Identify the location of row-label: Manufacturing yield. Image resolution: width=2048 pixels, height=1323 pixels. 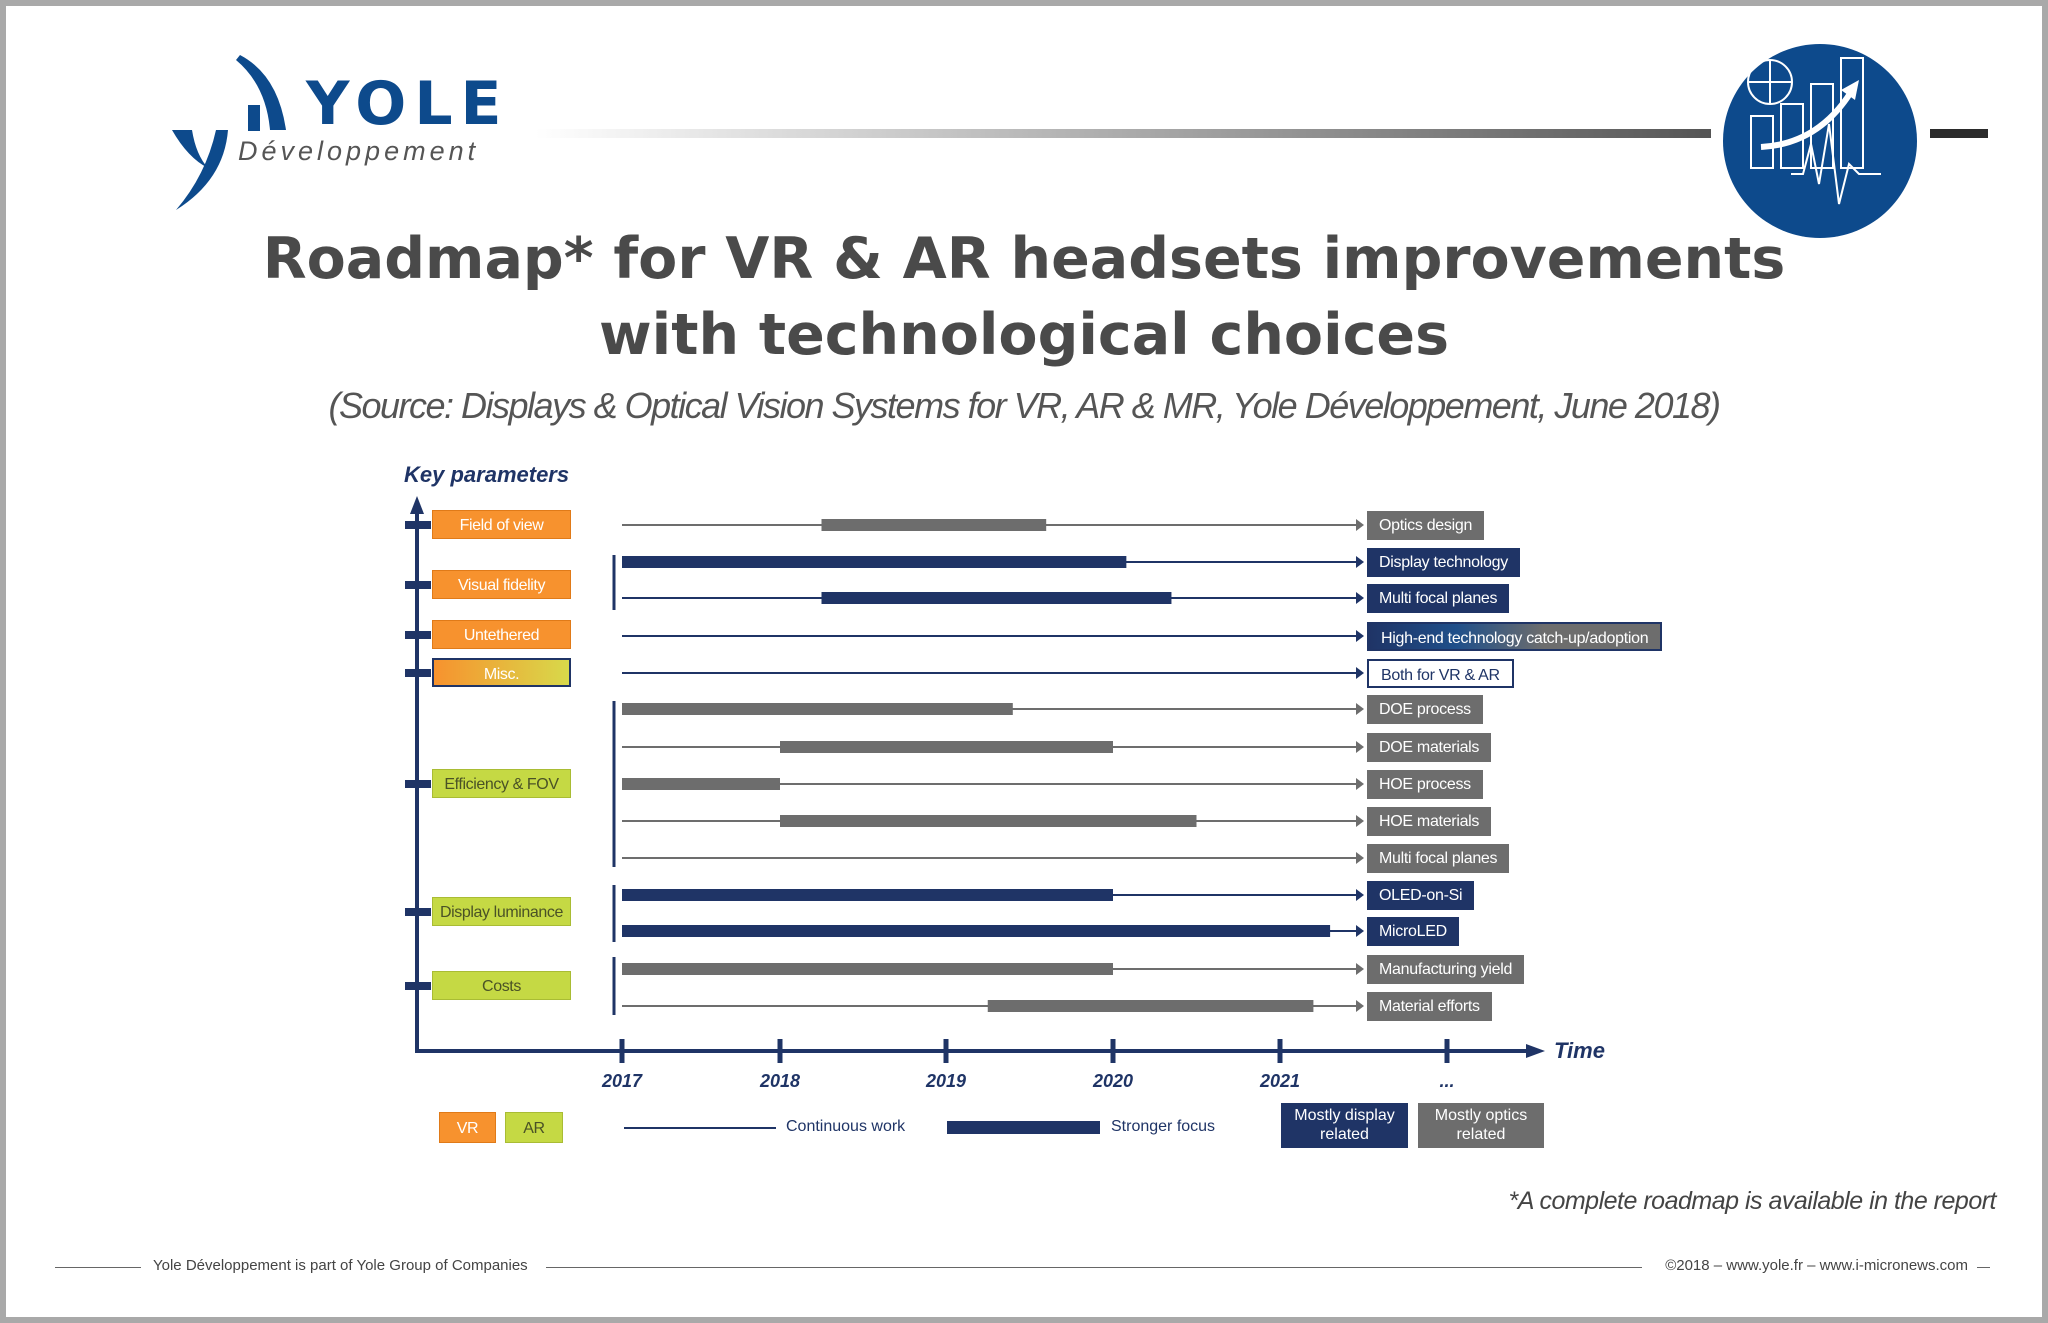
(1446, 969).